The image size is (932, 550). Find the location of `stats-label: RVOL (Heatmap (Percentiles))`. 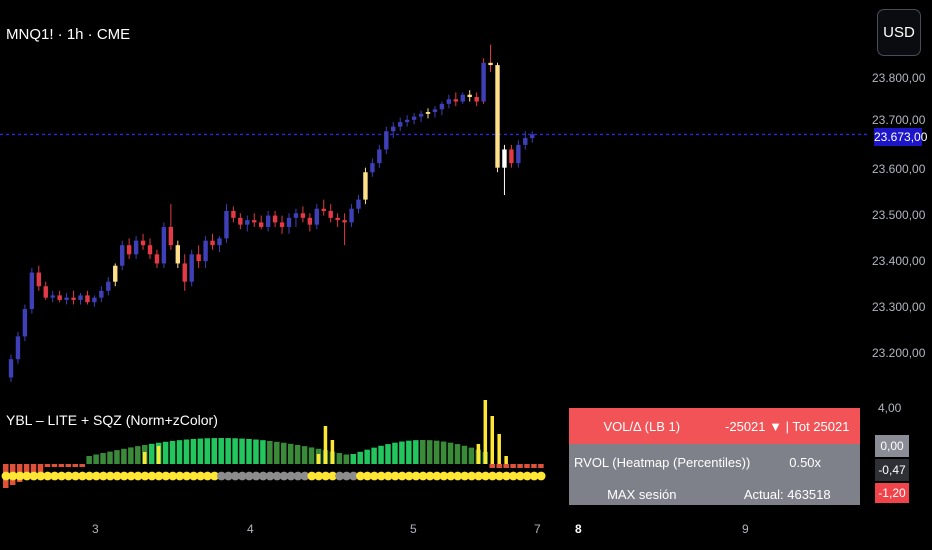

stats-label: RVOL (Heatmap (Percentiles)) is located at coordinates (662, 462).